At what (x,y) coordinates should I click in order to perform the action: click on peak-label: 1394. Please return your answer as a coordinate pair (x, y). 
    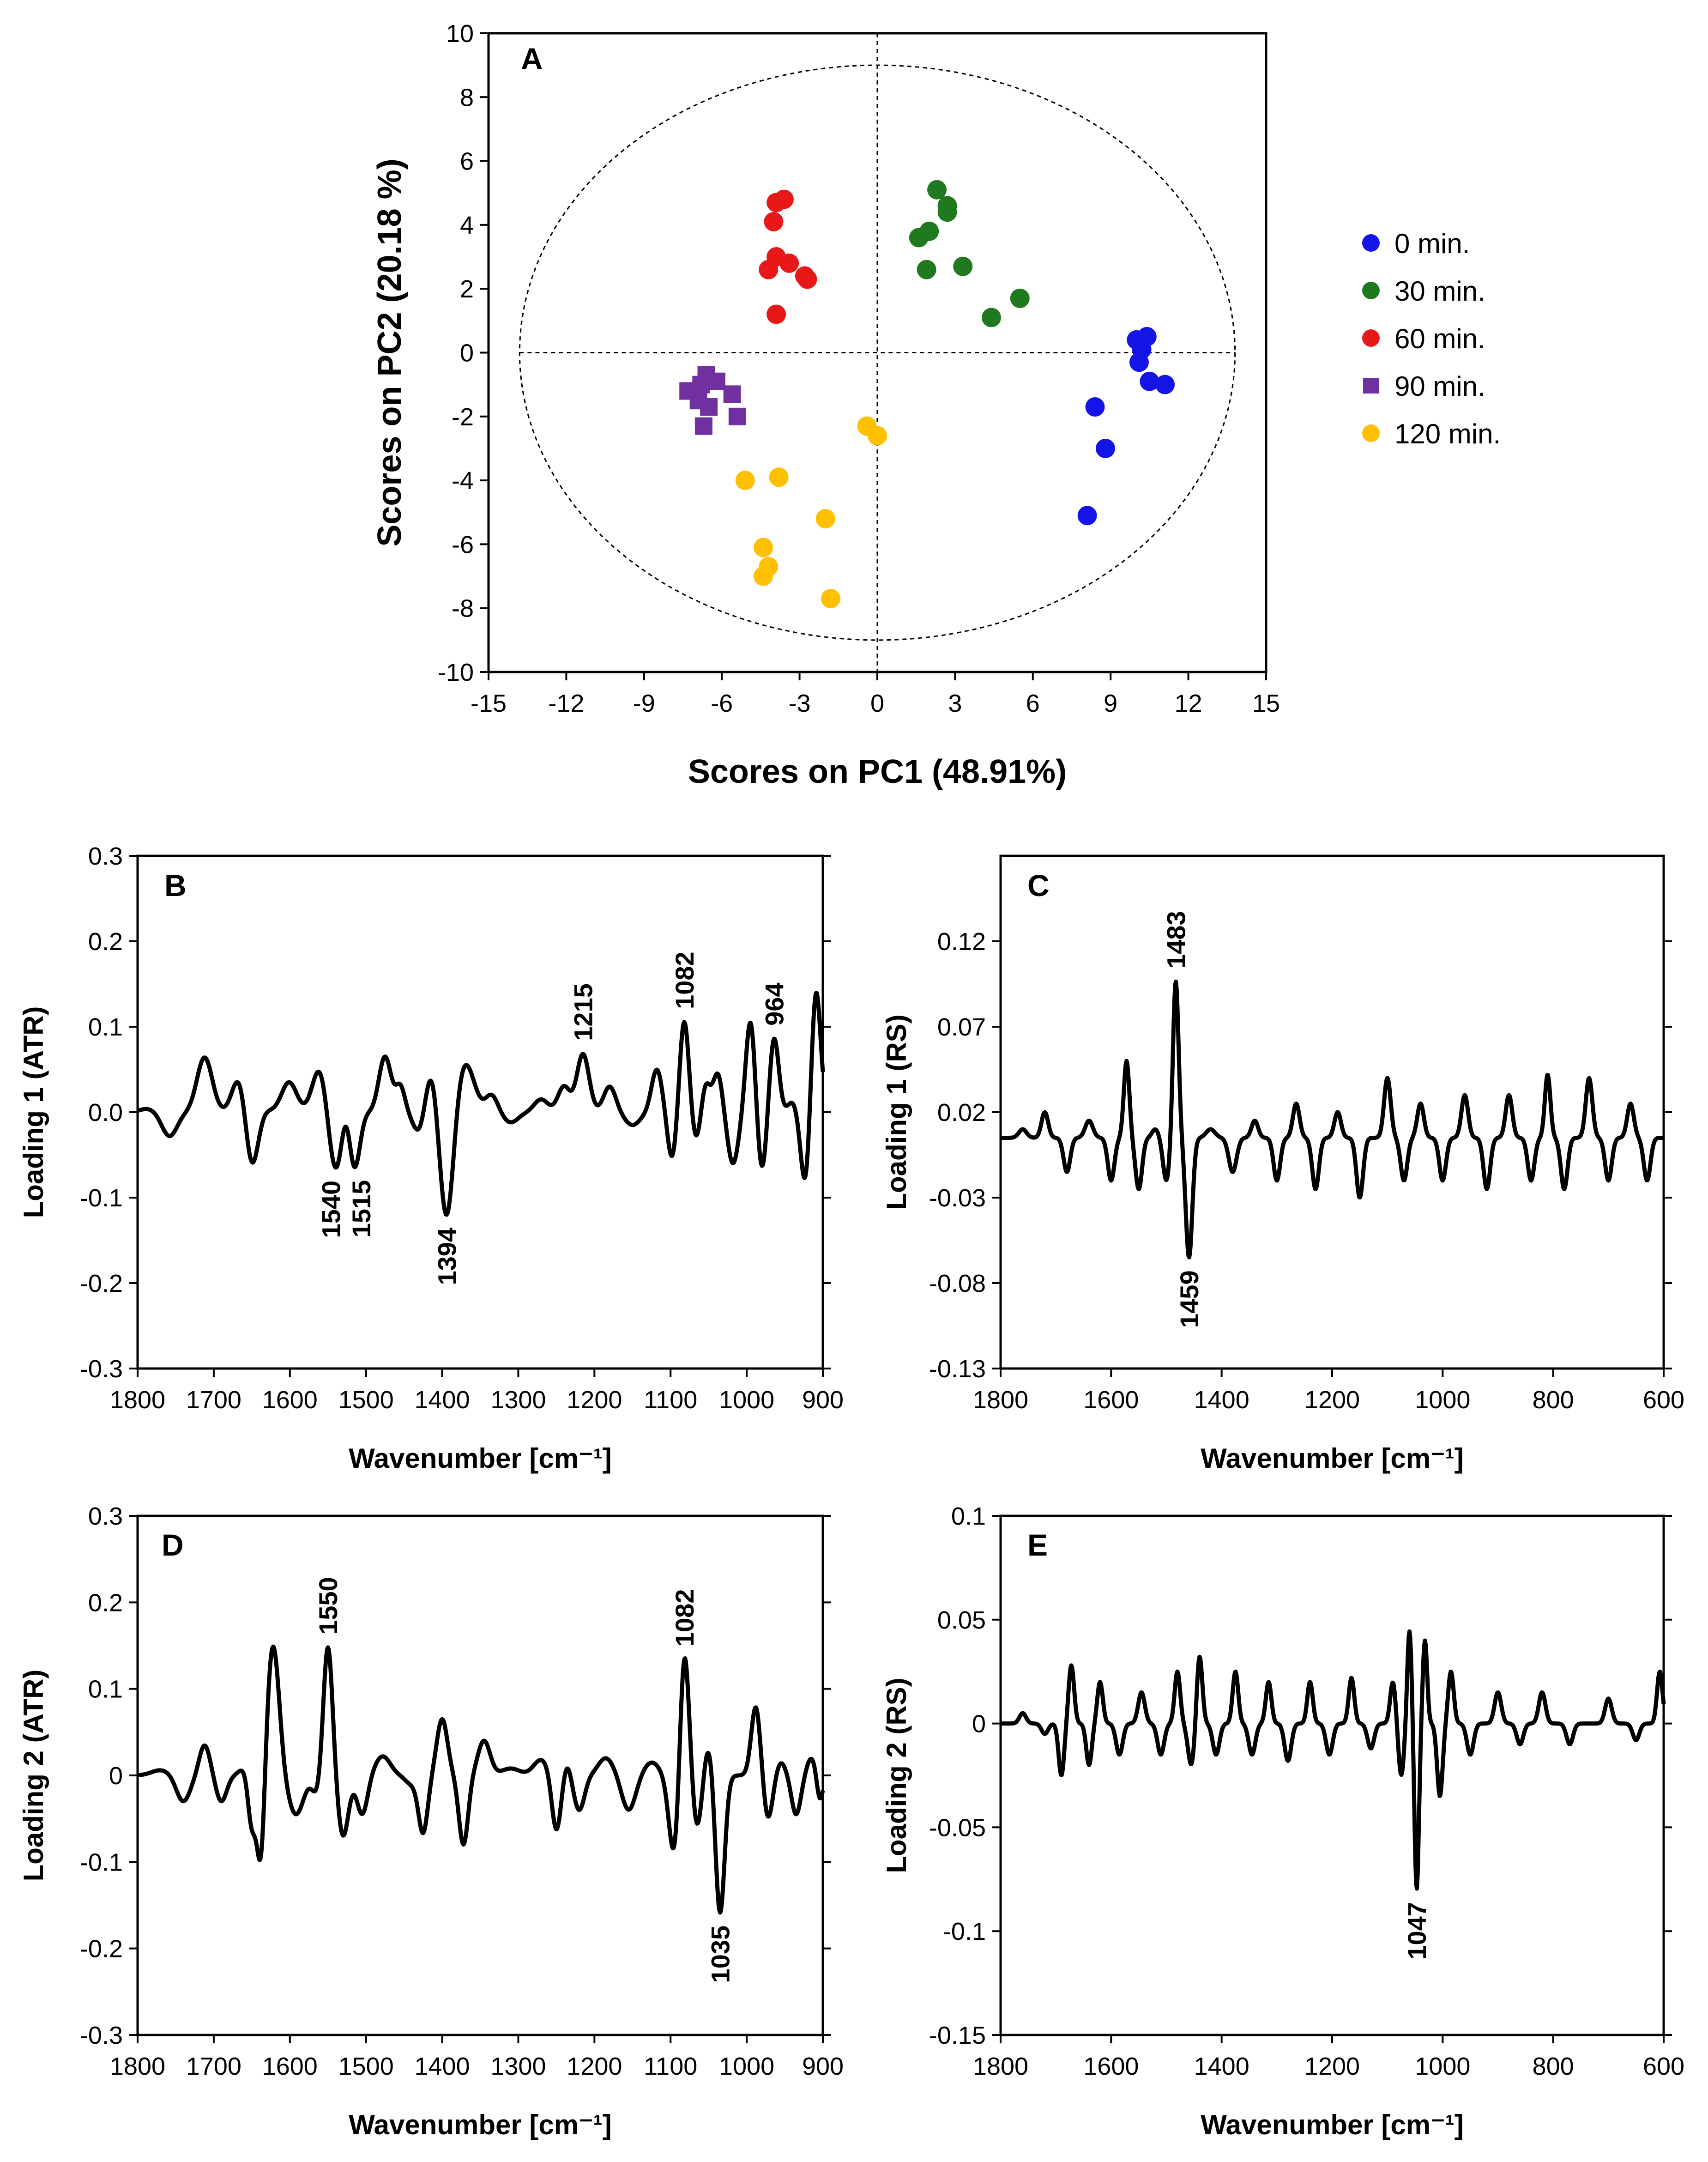
    Looking at the image, I should click on (446, 1256).